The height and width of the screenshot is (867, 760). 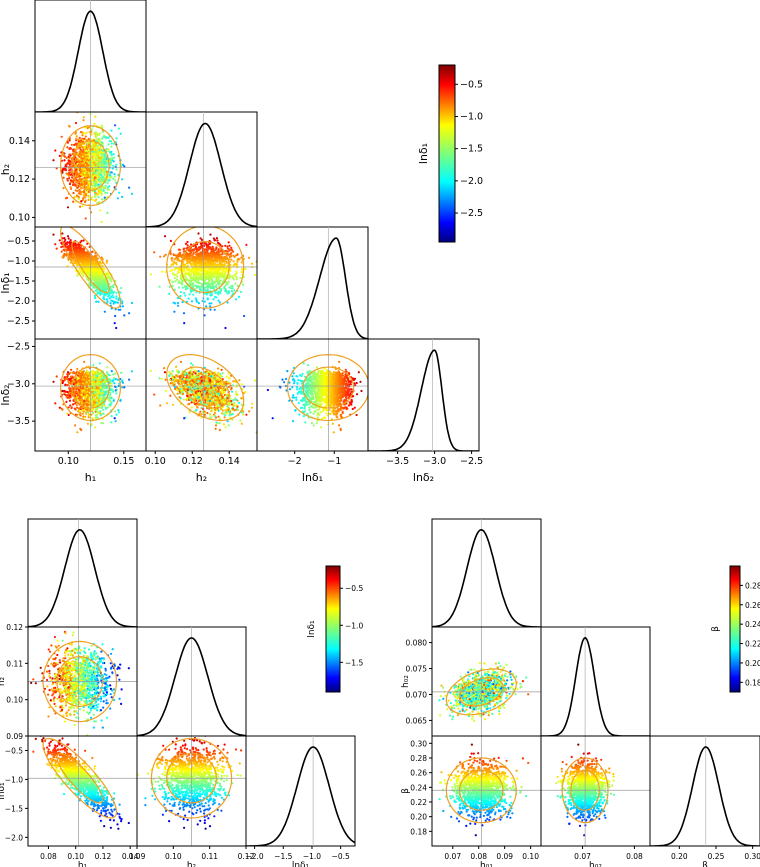 What do you see at coordinates (201, 283) in the screenshot?
I see `panel-h2-lnd1` at bounding box center [201, 283].